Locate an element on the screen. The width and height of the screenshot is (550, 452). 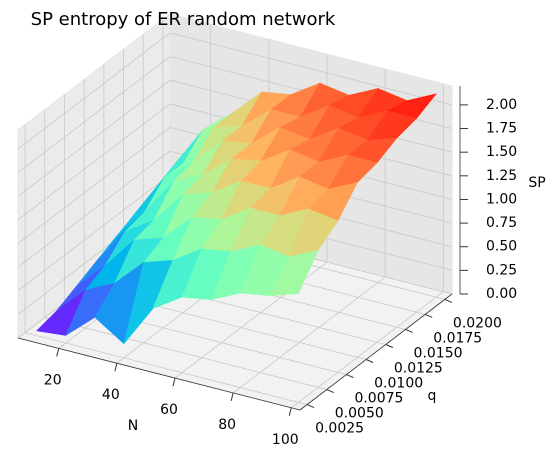
y-tick-label: 0.0100 is located at coordinates (398, 384).